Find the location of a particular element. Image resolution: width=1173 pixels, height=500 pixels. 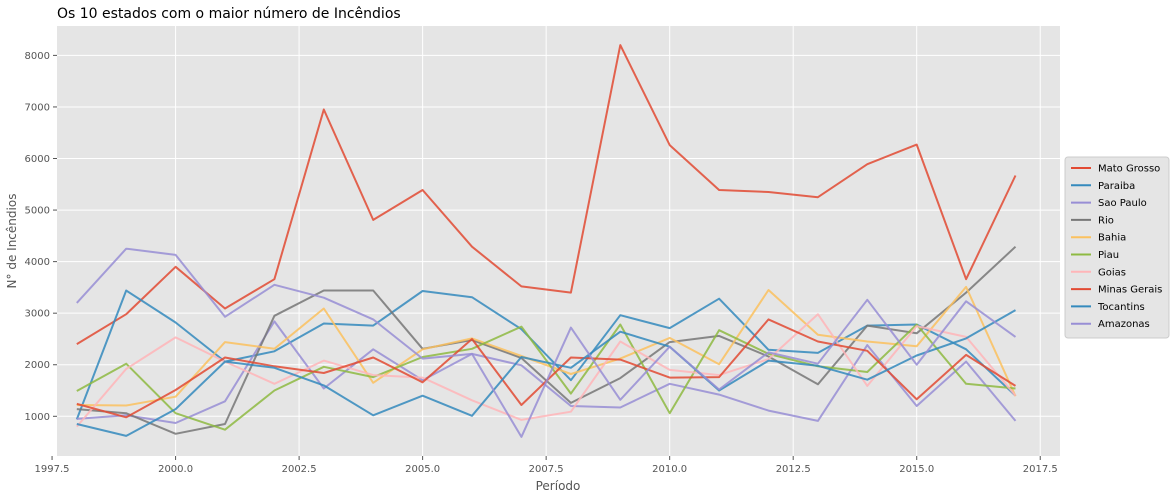

legend-label: Paraiba is located at coordinates (1116, 186).